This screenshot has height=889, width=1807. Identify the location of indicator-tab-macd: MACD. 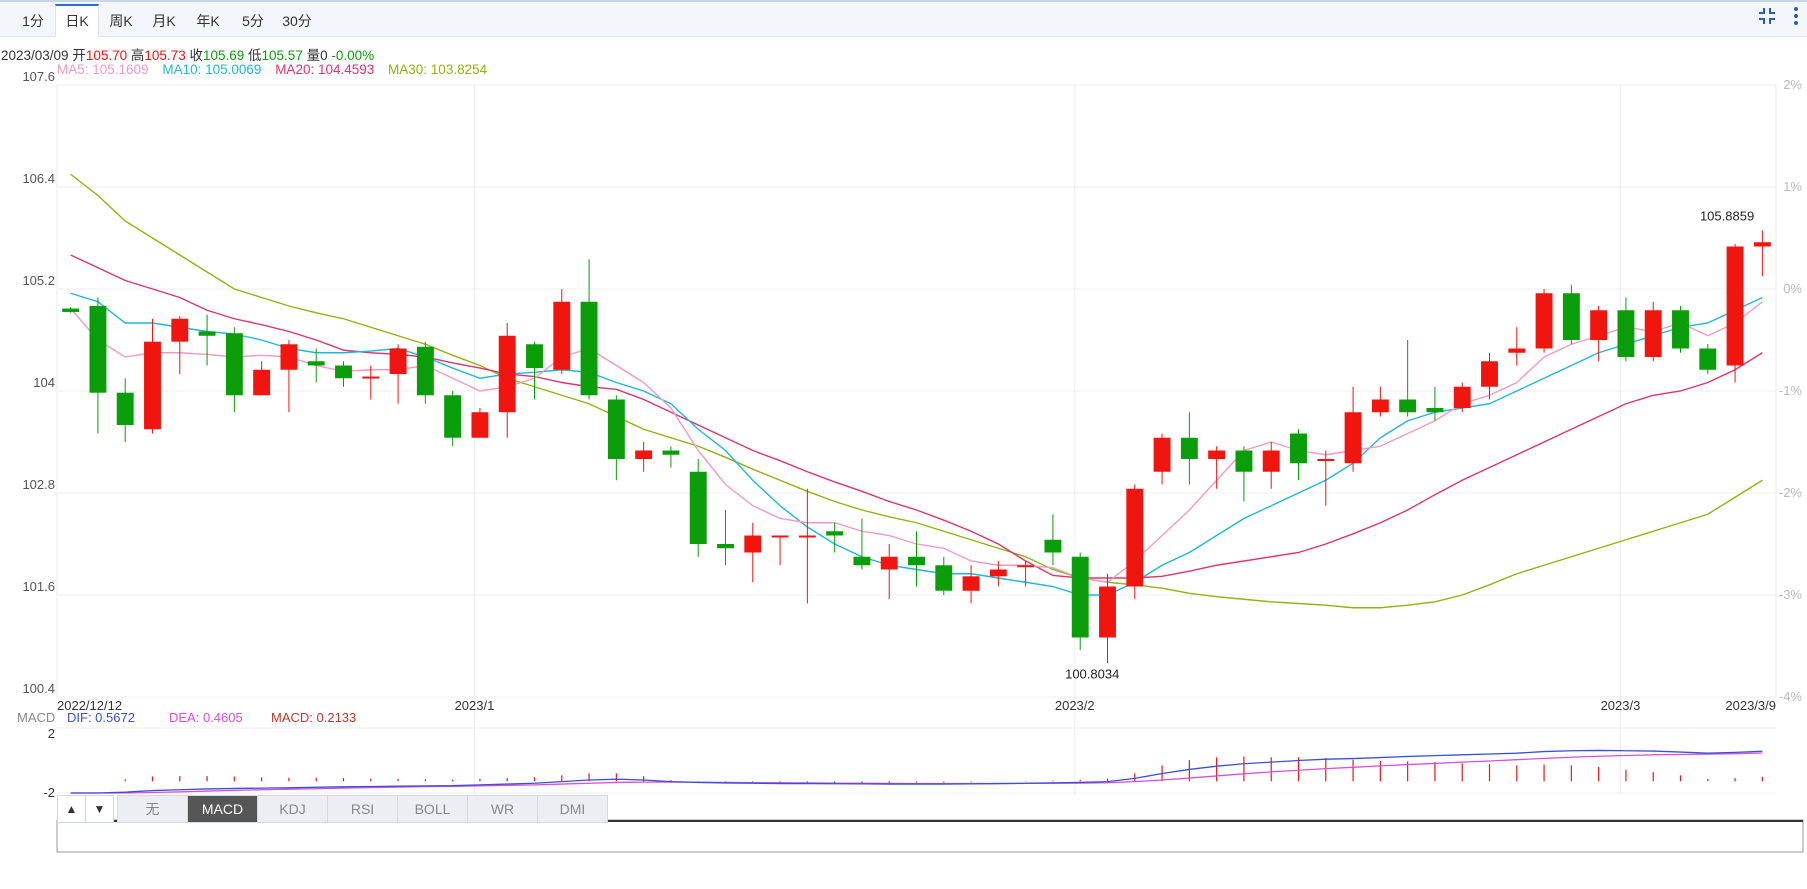
(222, 809).